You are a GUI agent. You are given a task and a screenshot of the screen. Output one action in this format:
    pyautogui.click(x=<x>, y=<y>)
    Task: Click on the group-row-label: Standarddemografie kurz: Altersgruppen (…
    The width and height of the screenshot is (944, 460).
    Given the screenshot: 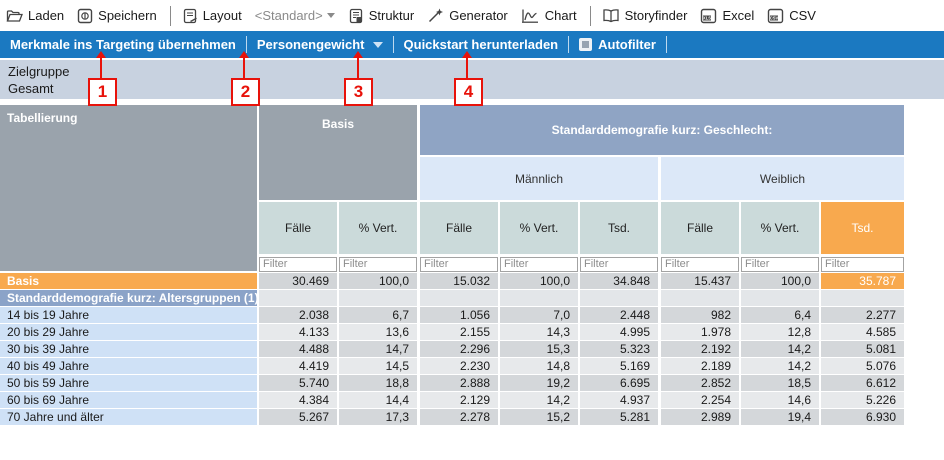 What is the action you would take?
    pyautogui.click(x=128, y=298)
    